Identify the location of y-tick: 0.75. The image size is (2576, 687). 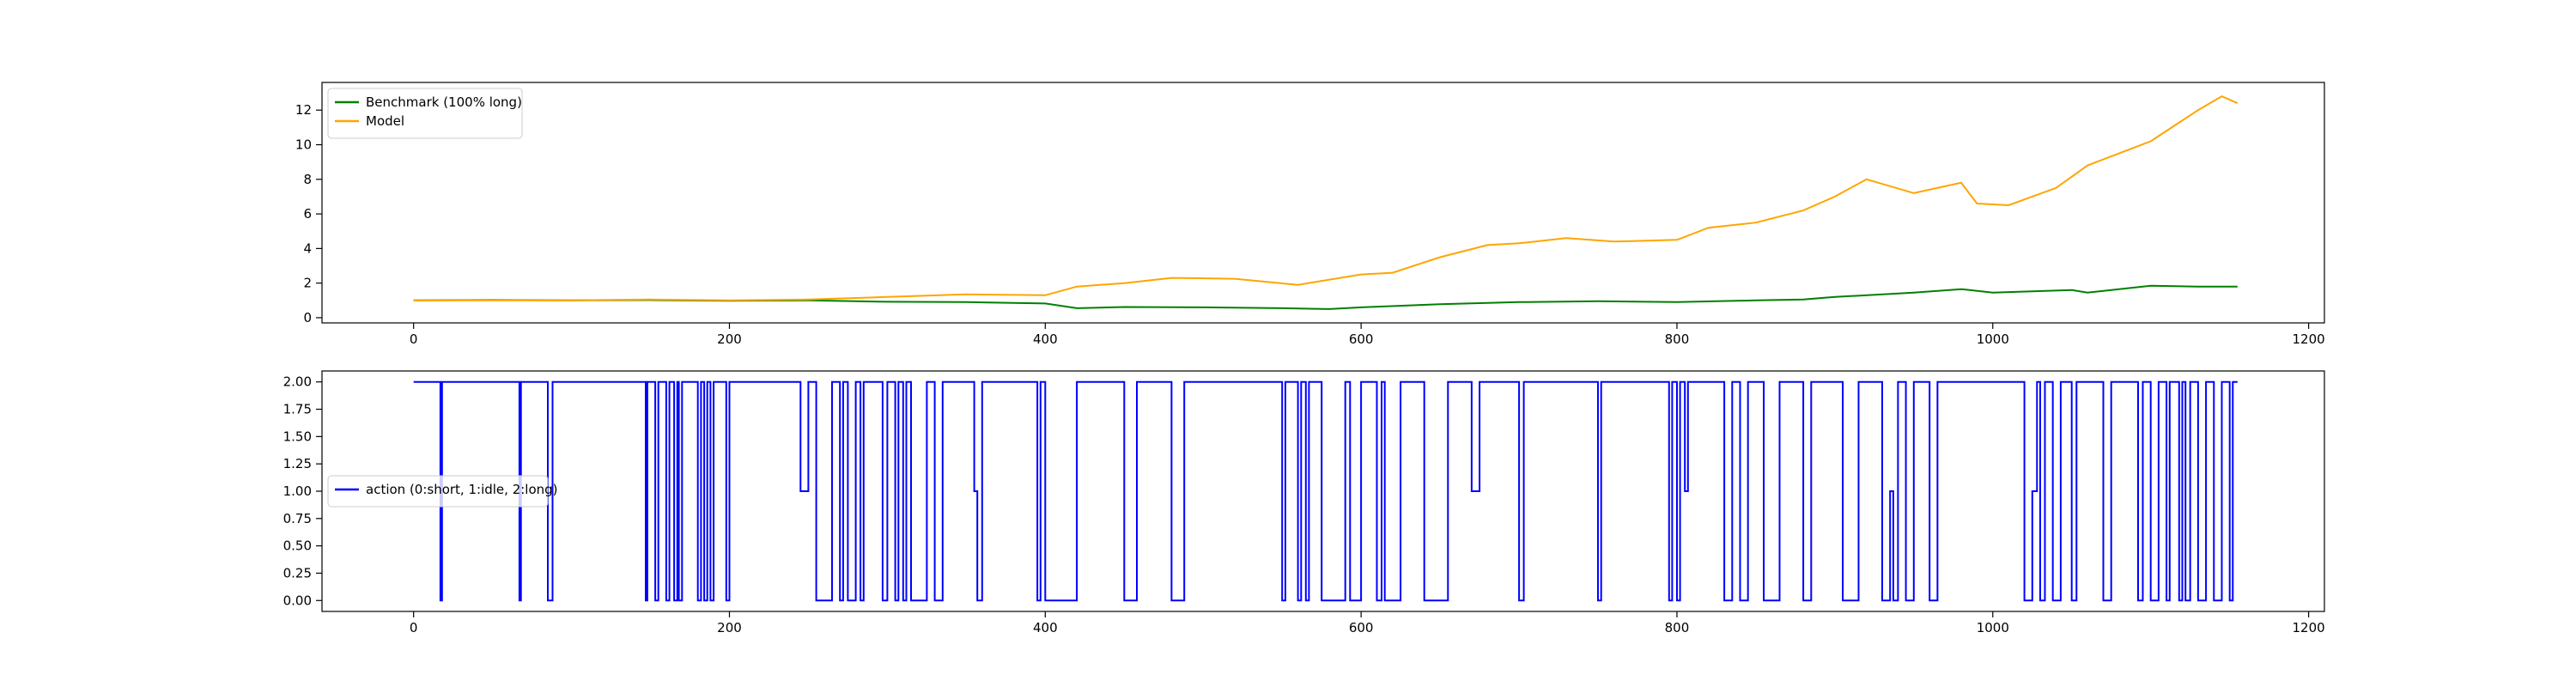
(302, 518).